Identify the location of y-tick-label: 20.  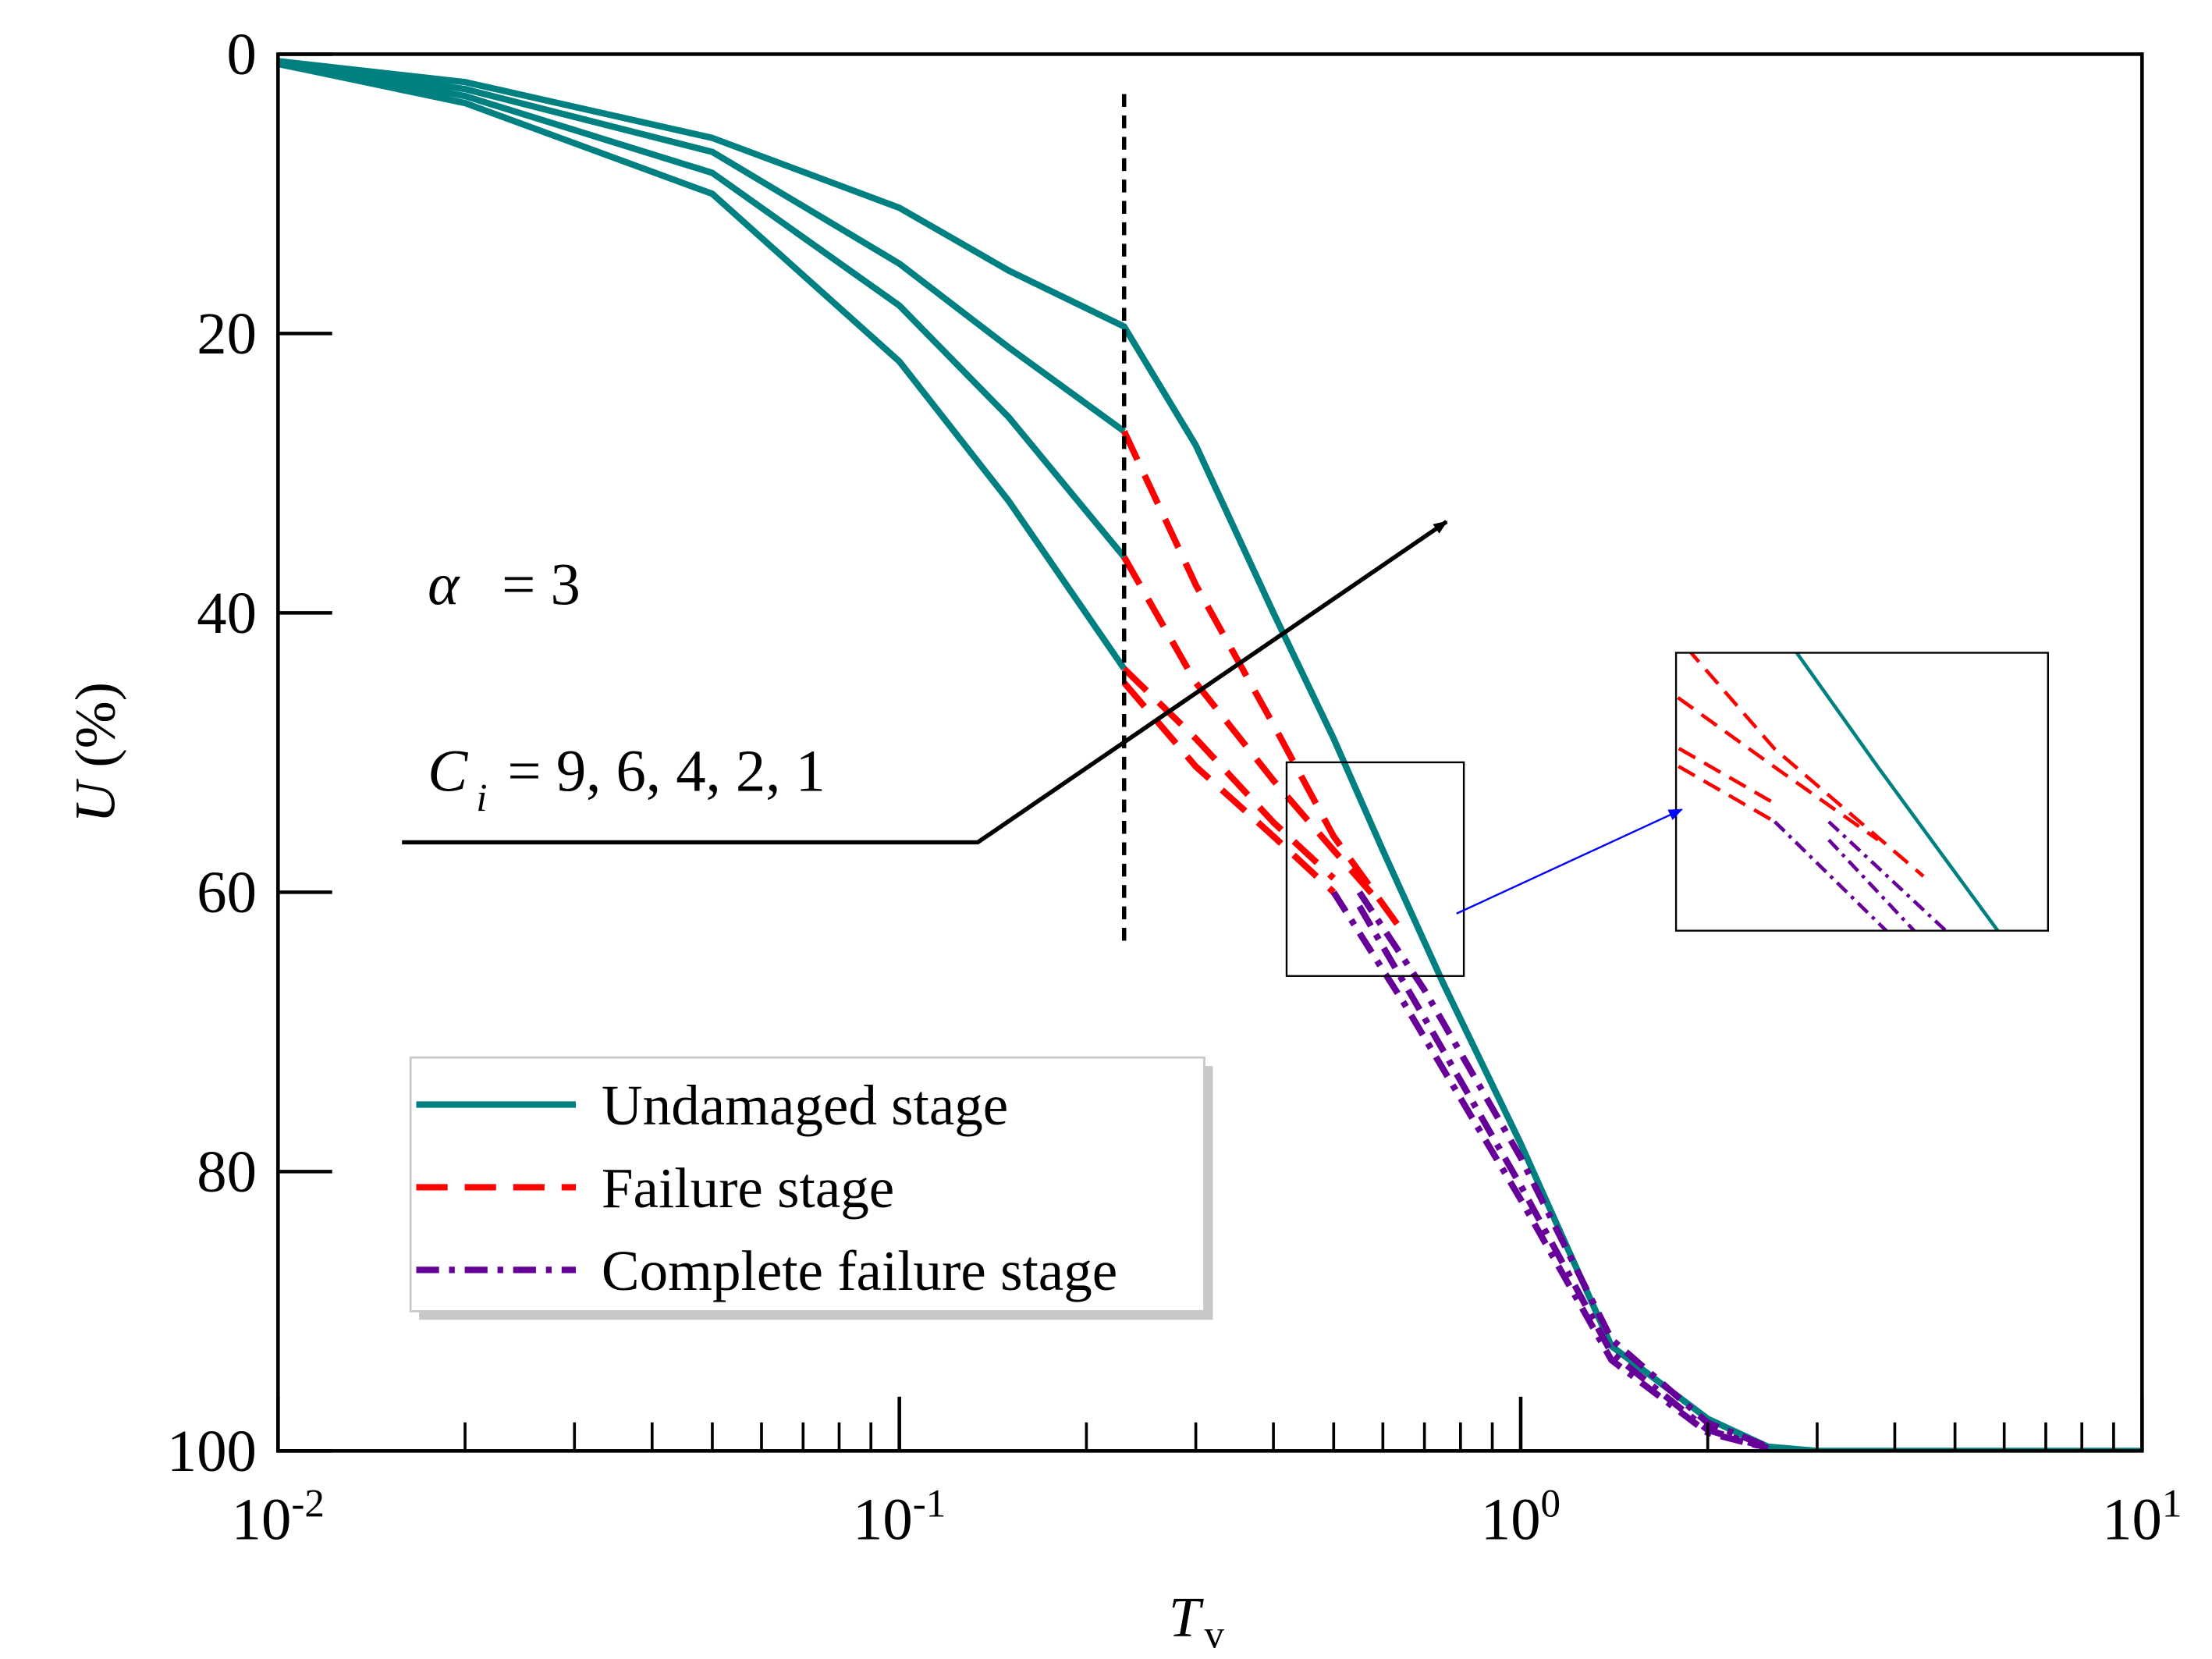
(227, 333).